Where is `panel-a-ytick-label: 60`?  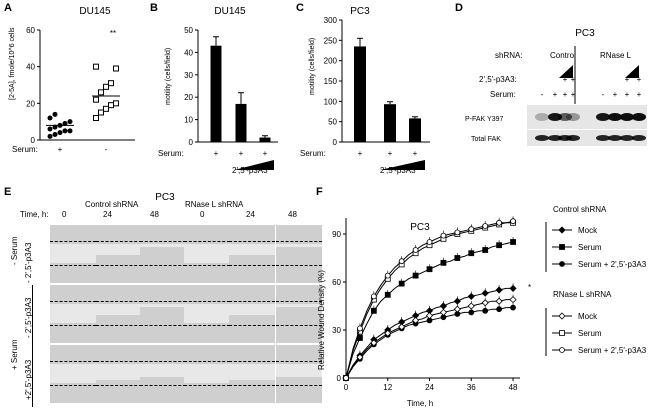 panel-a-ytick-label: 60 is located at coordinates (30, 30).